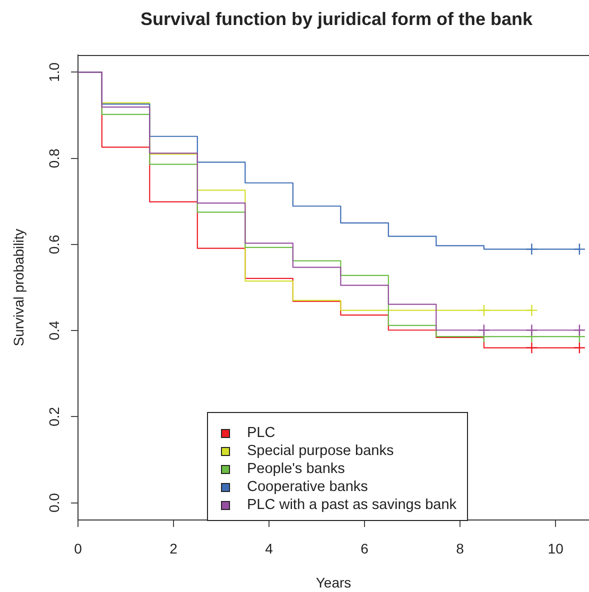 This screenshot has width=589, height=592. What do you see at coordinates (54, 330) in the screenshot?
I see `y-tick-label: 0.4` at bounding box center [54, 330].